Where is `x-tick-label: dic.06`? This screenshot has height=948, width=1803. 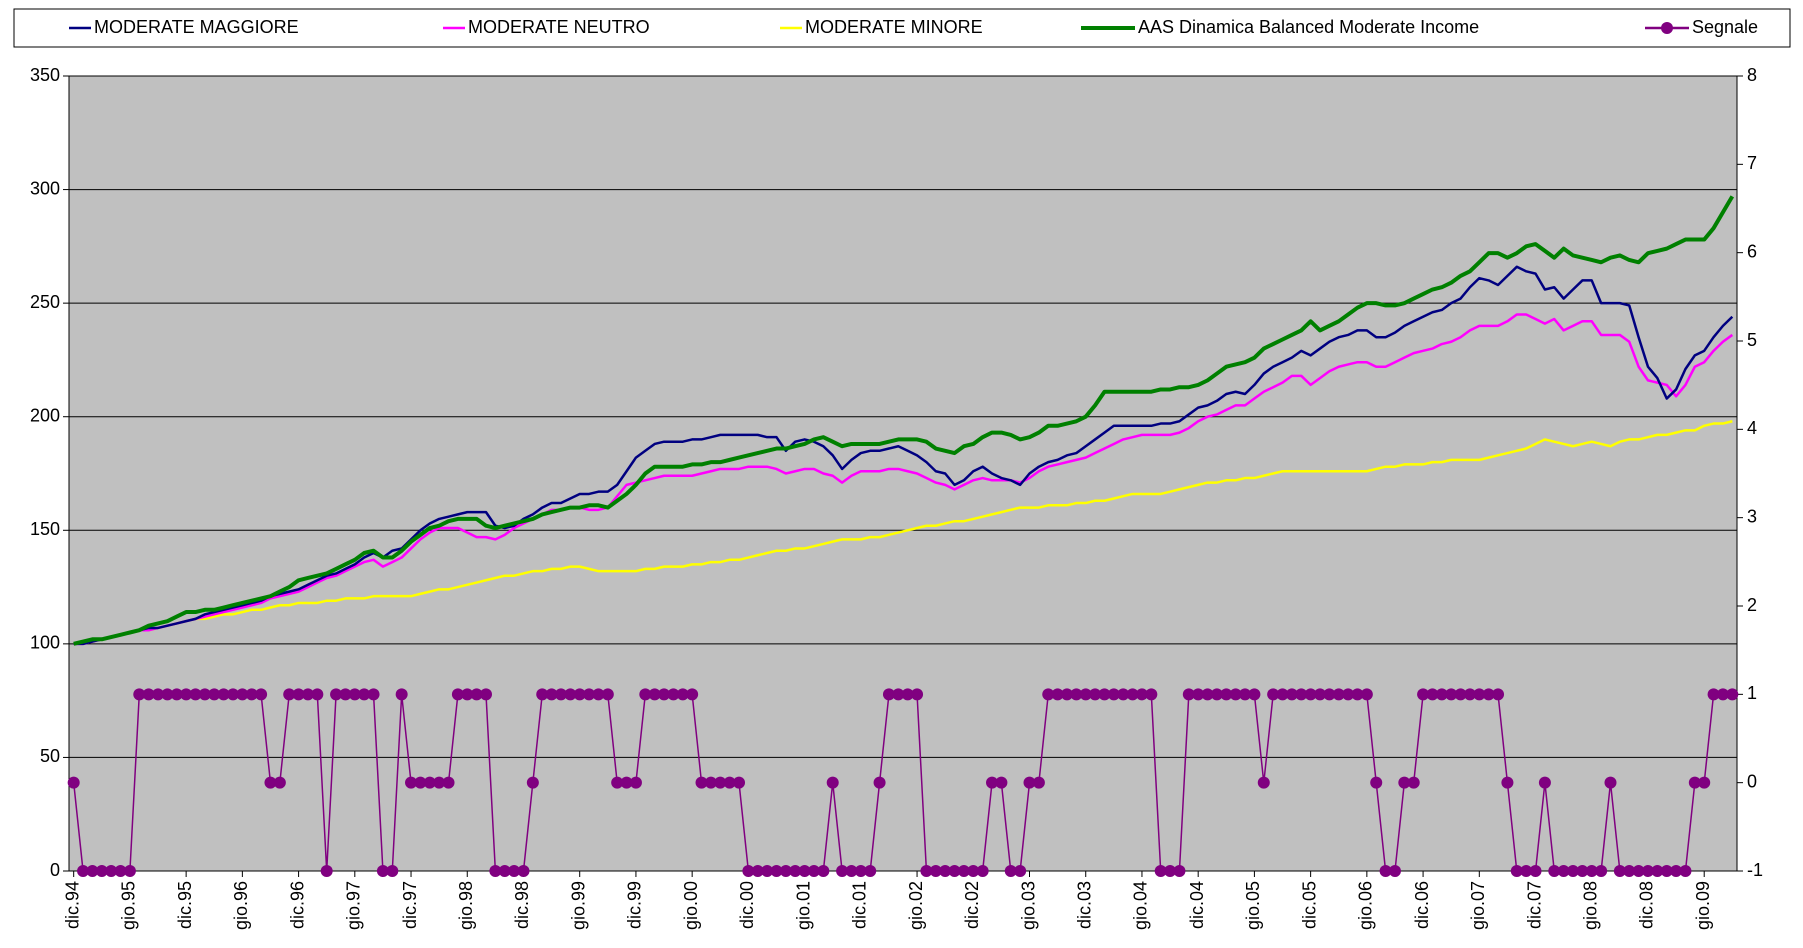 x-tick-label: dic.06 is located at coordinates (1422, 905).